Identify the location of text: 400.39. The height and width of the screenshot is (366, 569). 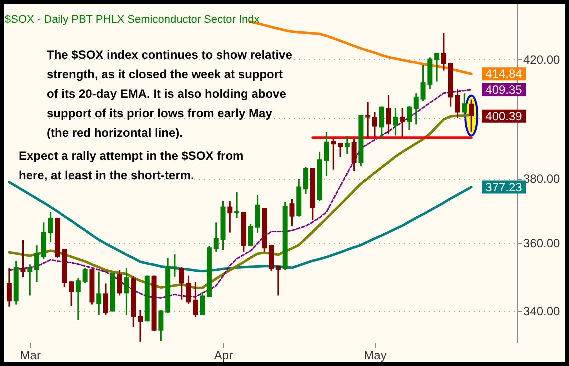
(504, 116).